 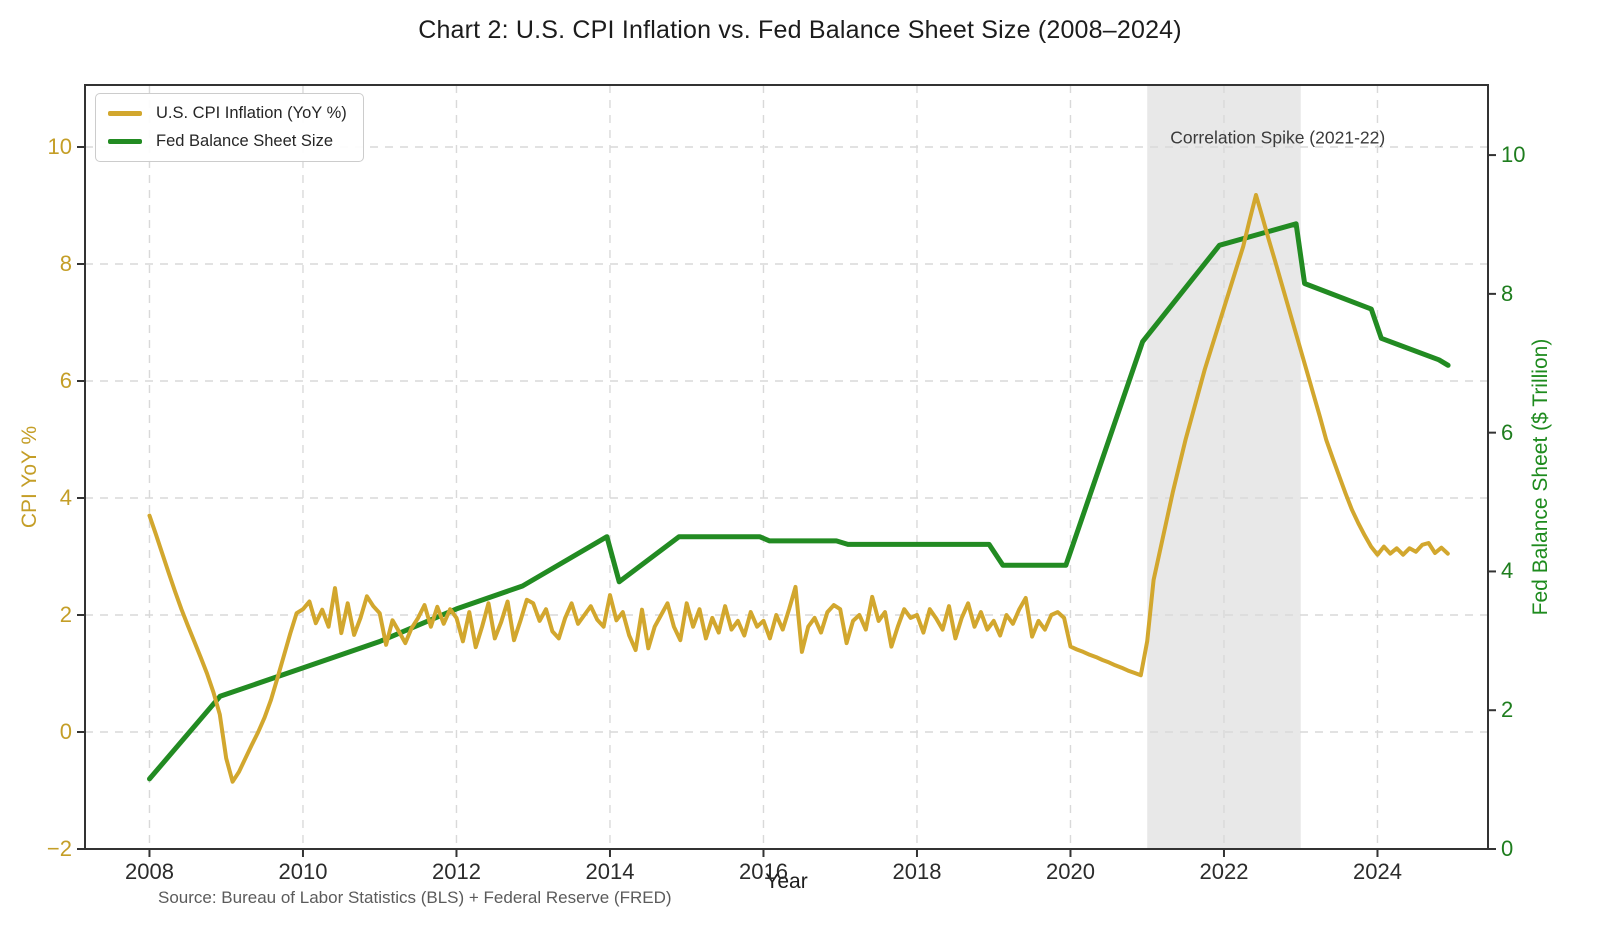 I want to click on x-tick-label: 2020, so click(x=1070, y=871).